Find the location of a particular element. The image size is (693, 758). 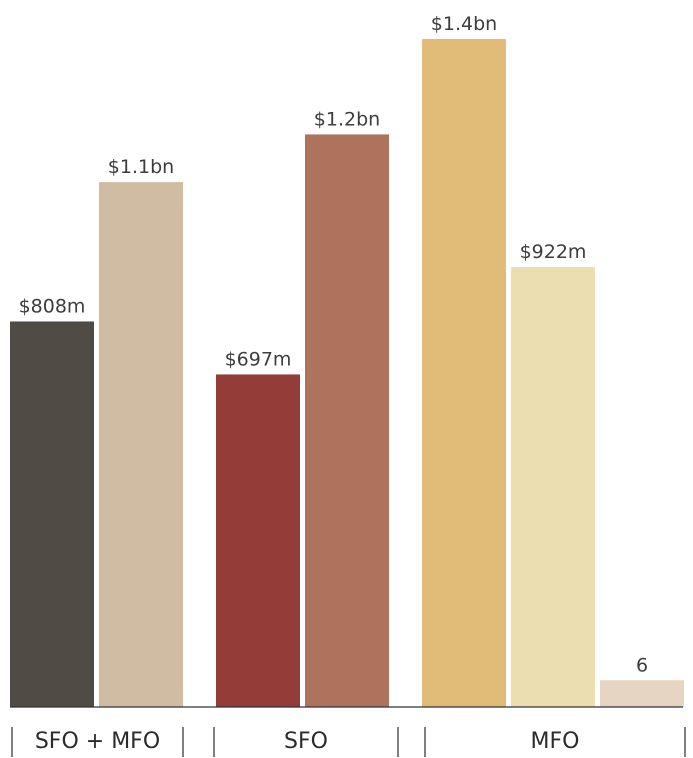

category-axis: SFO + MFO SFO MFO is located at coordinates (348, 742).